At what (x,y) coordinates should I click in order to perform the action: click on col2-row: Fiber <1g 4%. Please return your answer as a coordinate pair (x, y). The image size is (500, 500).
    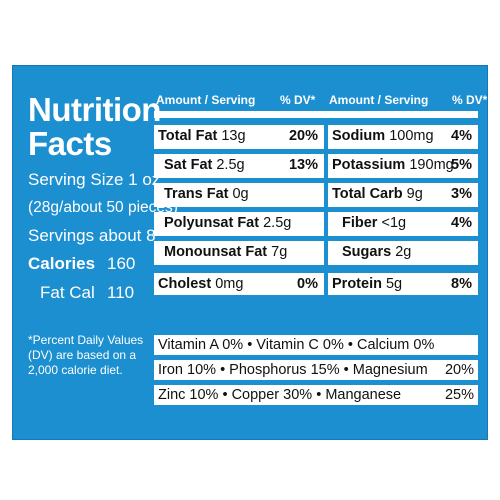
    Looking at the image, I should click on (403, 224).